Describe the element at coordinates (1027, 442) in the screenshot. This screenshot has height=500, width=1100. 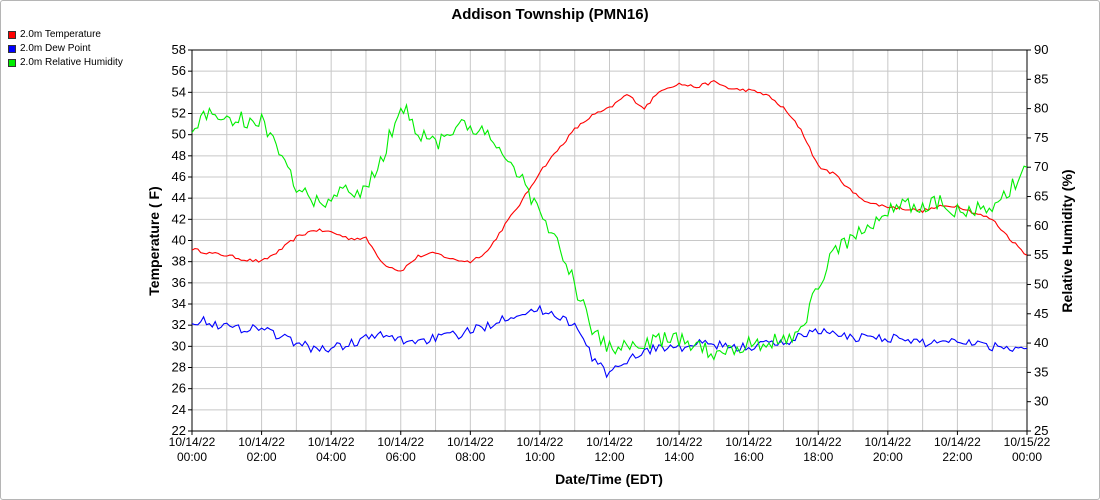
I see `x-tick-date: 10/15/22` at that location.